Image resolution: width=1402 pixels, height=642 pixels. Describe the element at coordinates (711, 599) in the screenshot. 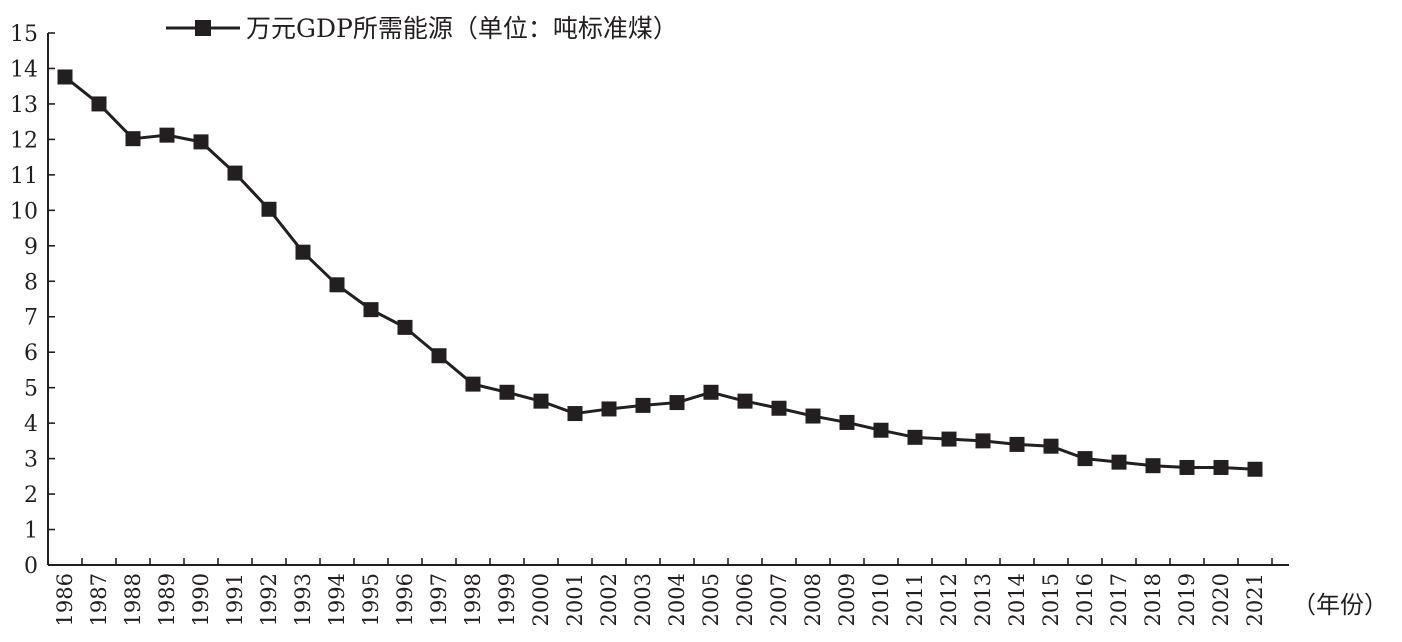

I see `x-tick-label: 2005` at that location.